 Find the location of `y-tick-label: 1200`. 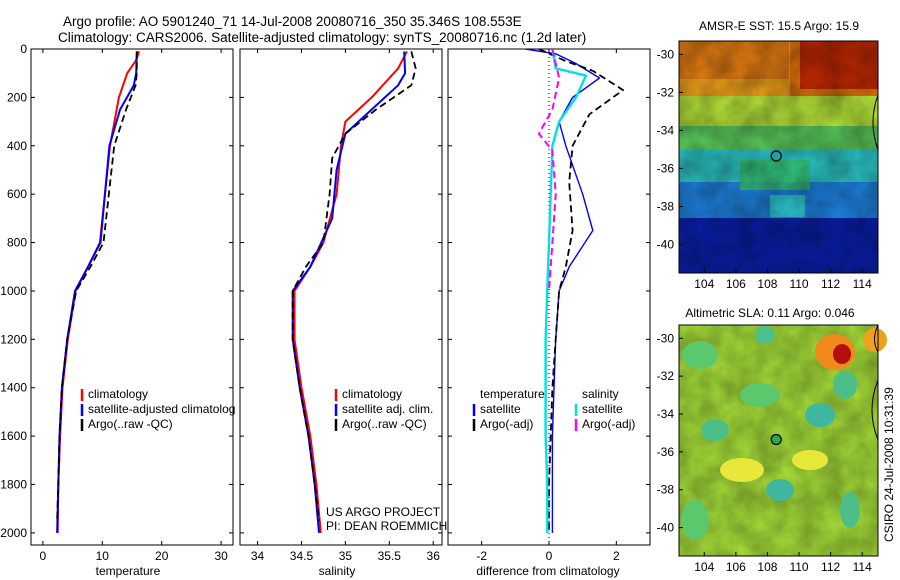

y-tick-label: 1200 is located at coordinates (13, 339).